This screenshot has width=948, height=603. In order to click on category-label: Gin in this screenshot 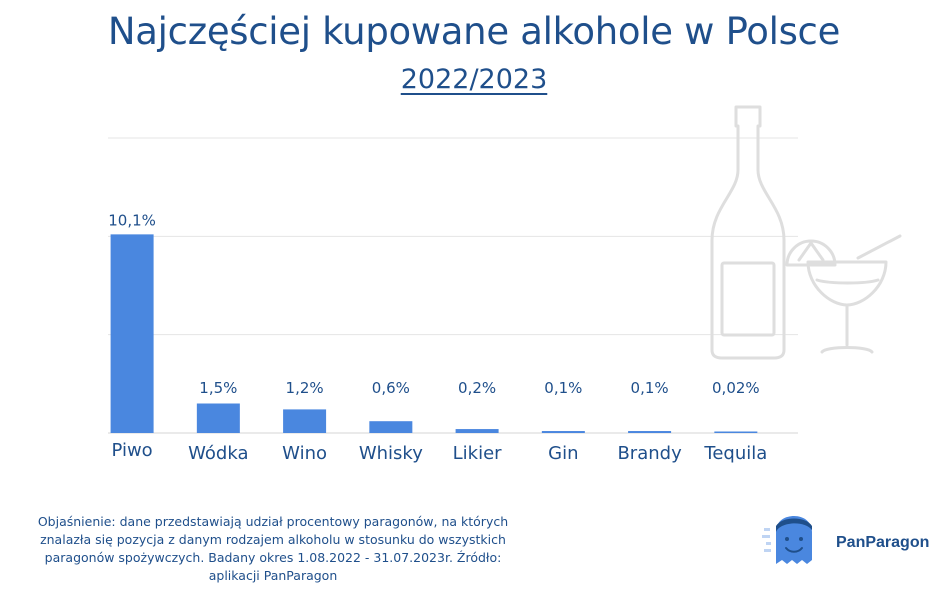, I will do `click(563, 453)`.